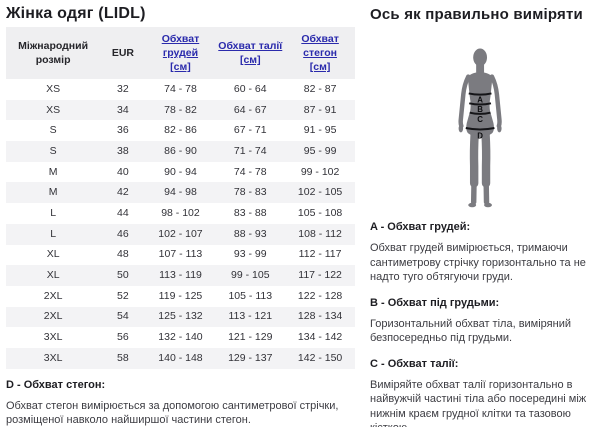  Describe the element at coordinates (476, 14) in the screenshot. I see `measure-guide-title: Ось як правильно виміряти` at that location.